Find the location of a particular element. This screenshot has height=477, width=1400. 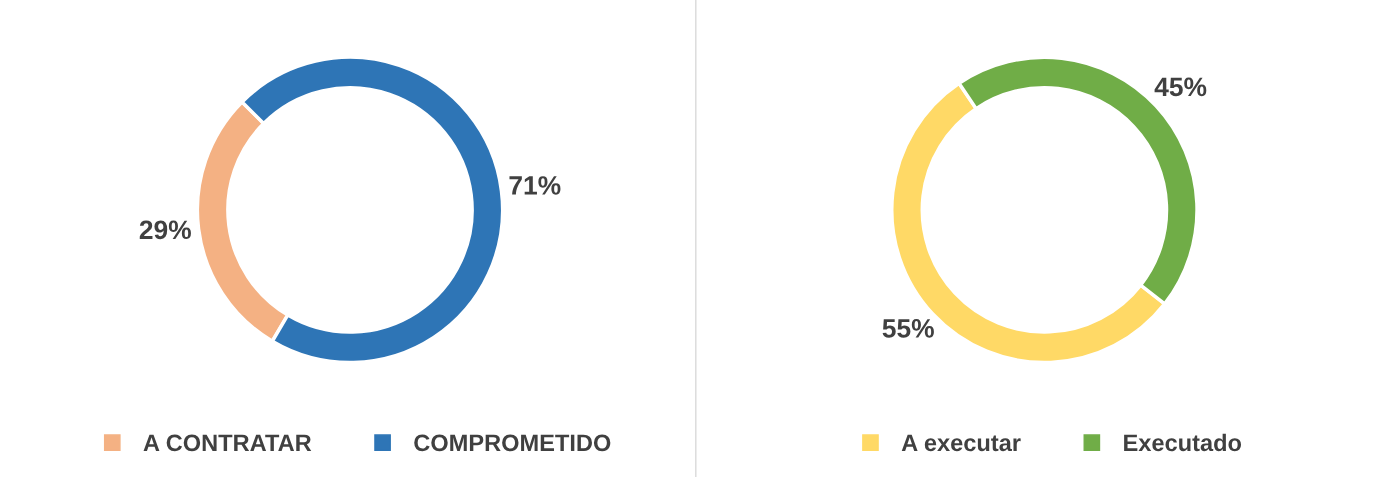

data-label: 71% is located at coordinates (535, 185).